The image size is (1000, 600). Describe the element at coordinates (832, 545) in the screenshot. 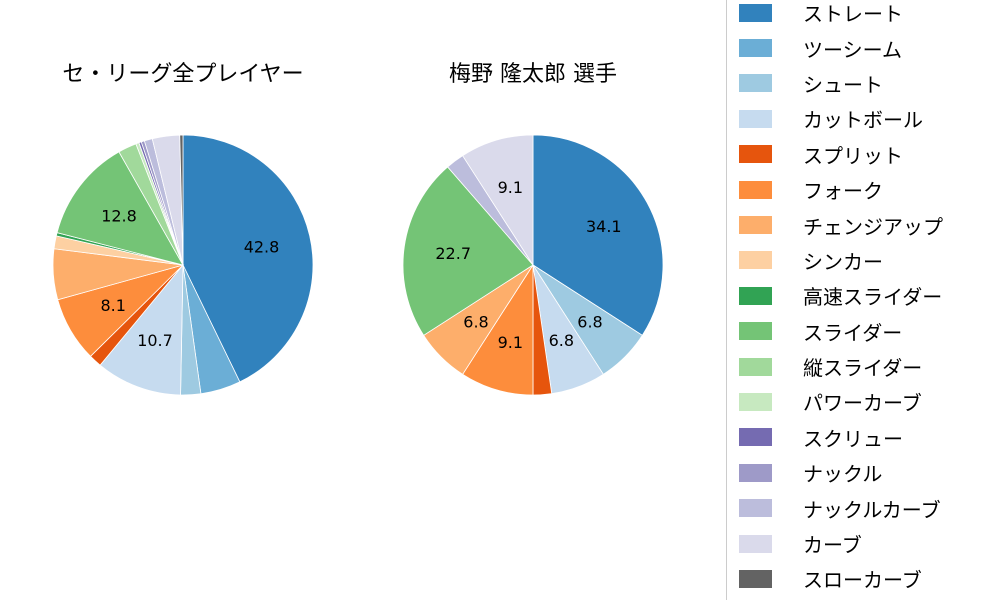

I see `legend-label: カーブ` at that location.